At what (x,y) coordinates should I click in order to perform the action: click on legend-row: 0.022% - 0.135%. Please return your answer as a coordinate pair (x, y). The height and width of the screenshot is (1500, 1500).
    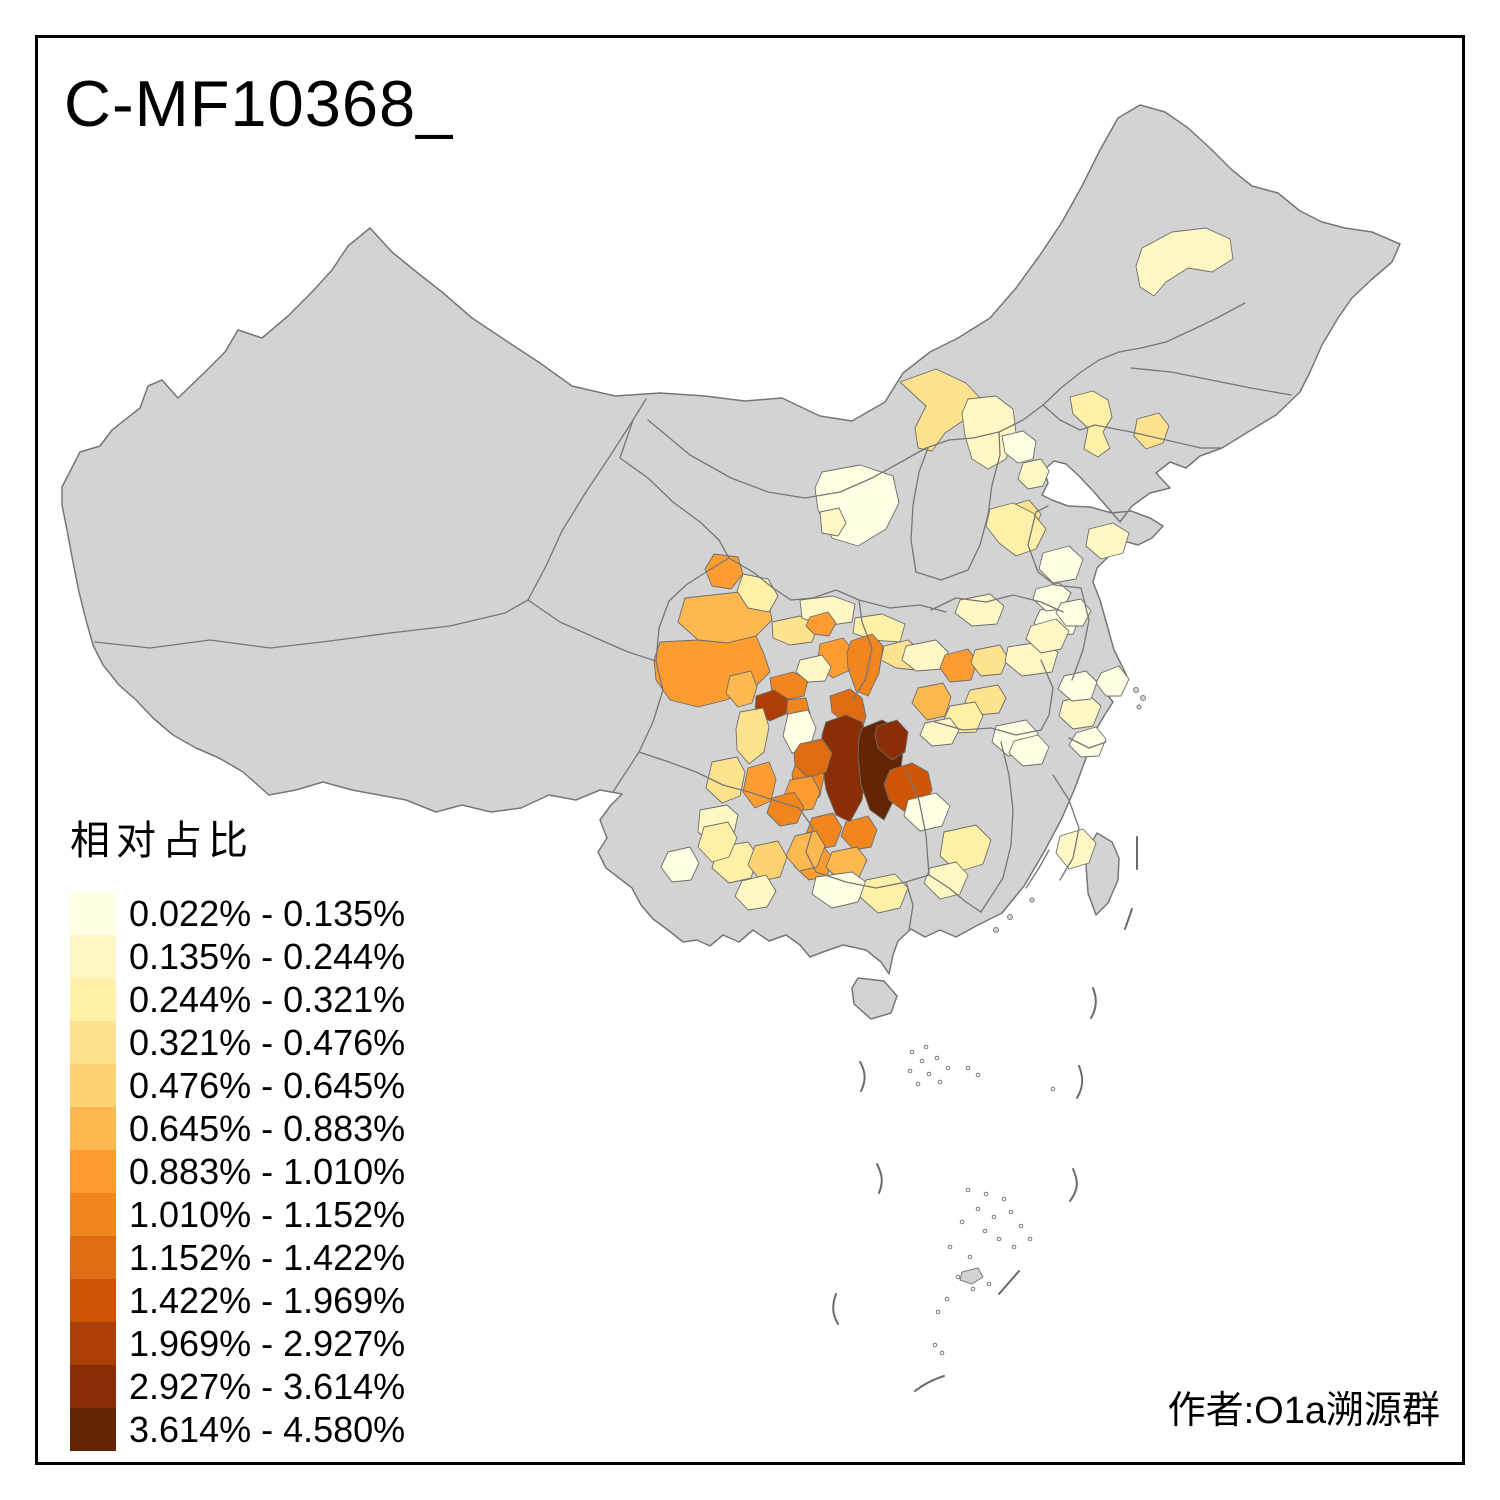
    Looking at the image, I should click on (237, 913).